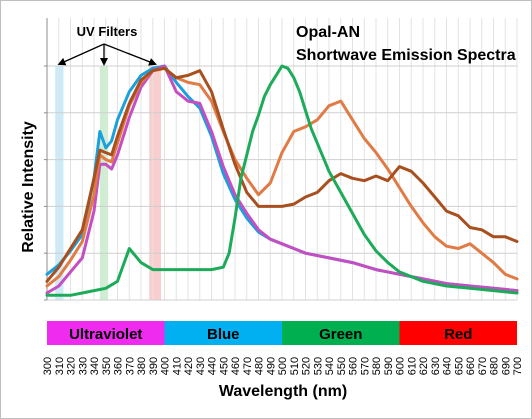  I want to click on x-tick-label-3: 330, so click(83, 366).